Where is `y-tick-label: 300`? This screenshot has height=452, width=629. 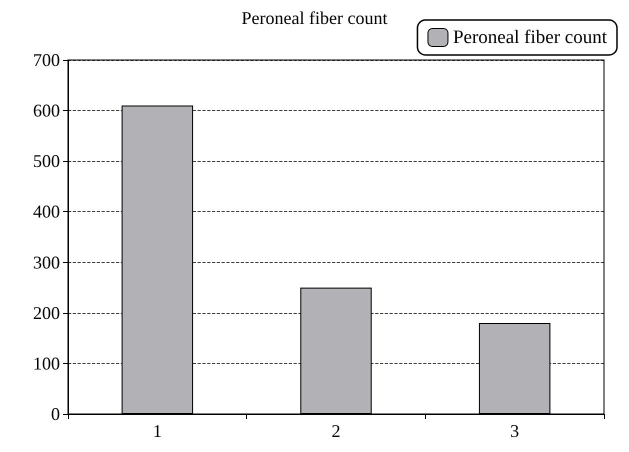
y-tick-label: 300 is located at coordinates (46, 262).